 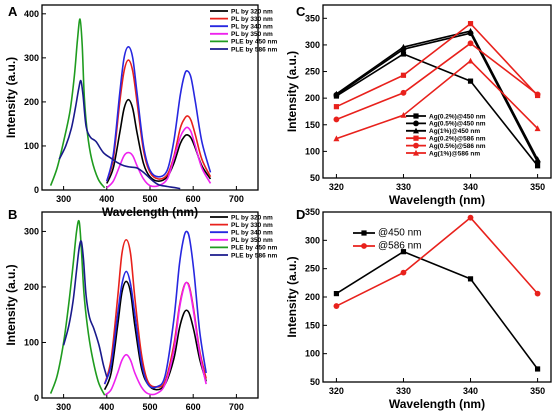 I want to click on x-tick-label: 500, so click(x=149, y=407).